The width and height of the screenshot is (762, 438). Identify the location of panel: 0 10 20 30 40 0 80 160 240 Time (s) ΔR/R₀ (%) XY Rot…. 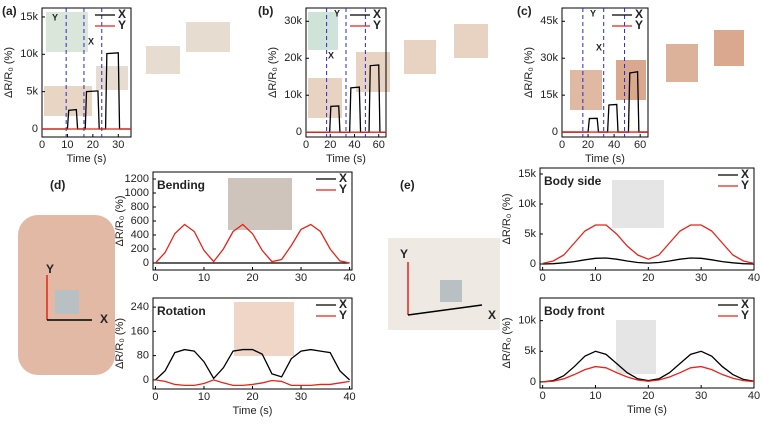
(235, 357).